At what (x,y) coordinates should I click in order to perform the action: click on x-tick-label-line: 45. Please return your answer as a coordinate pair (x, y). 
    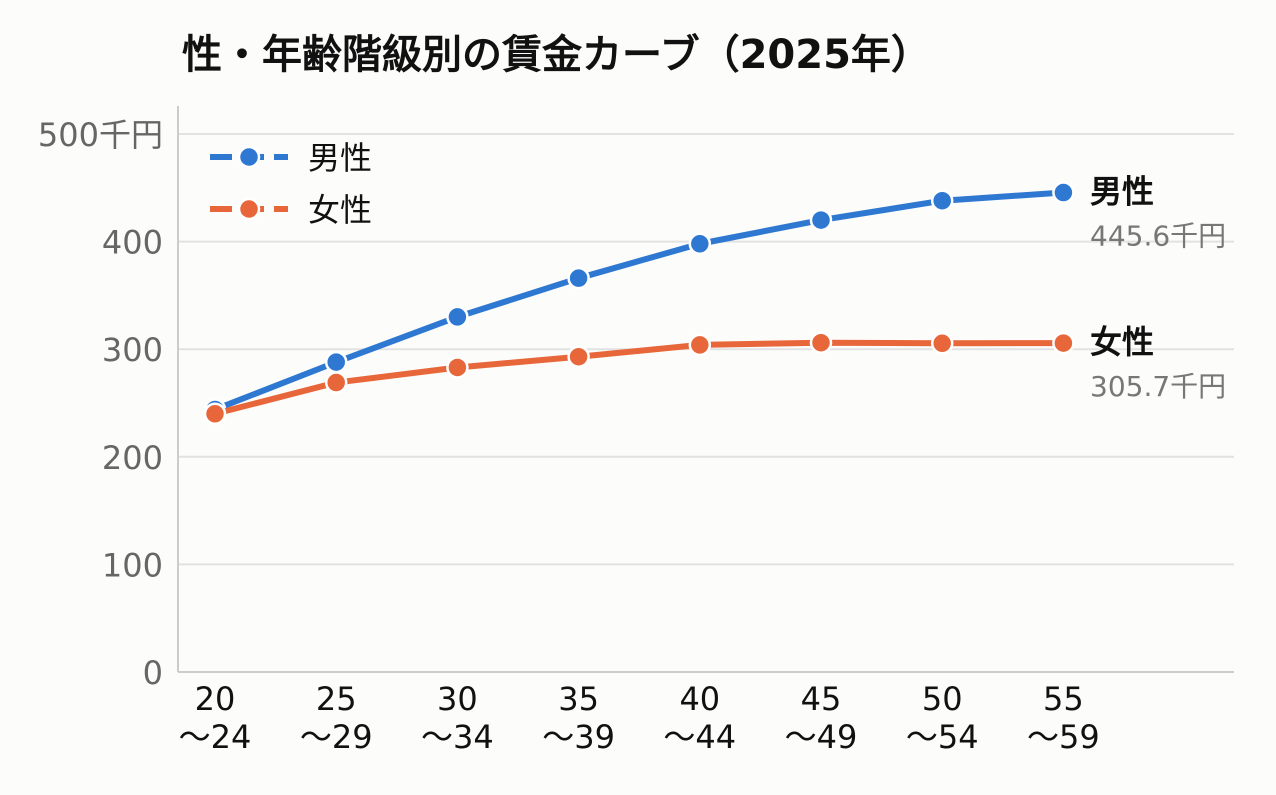
    Looking at the image, I should click on (821, 699).